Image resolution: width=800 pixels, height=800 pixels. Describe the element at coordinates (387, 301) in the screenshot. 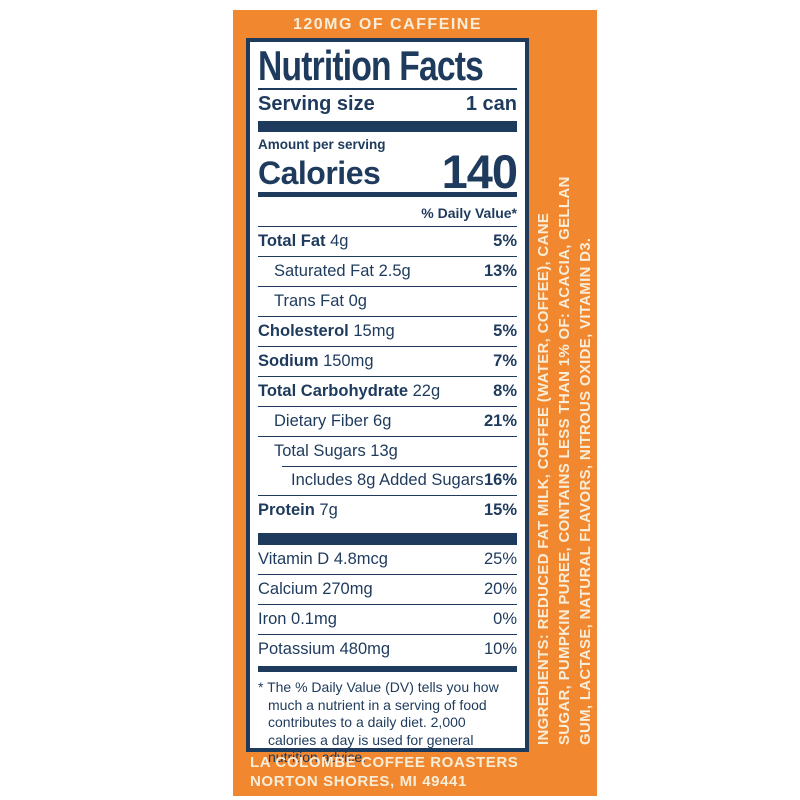

I see `nutrient-row: Trans Fat 0g` at that location.